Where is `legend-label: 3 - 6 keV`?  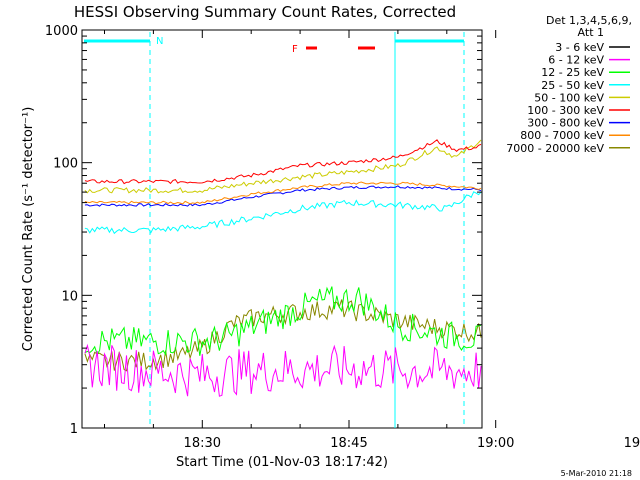
legend-label: 3 - 6 keV is located at coordinates (579, 47).